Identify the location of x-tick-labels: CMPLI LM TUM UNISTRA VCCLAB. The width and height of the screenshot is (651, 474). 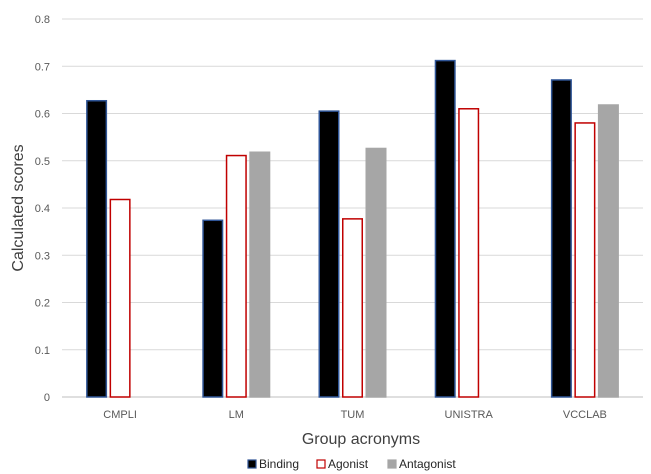
(355, 415).